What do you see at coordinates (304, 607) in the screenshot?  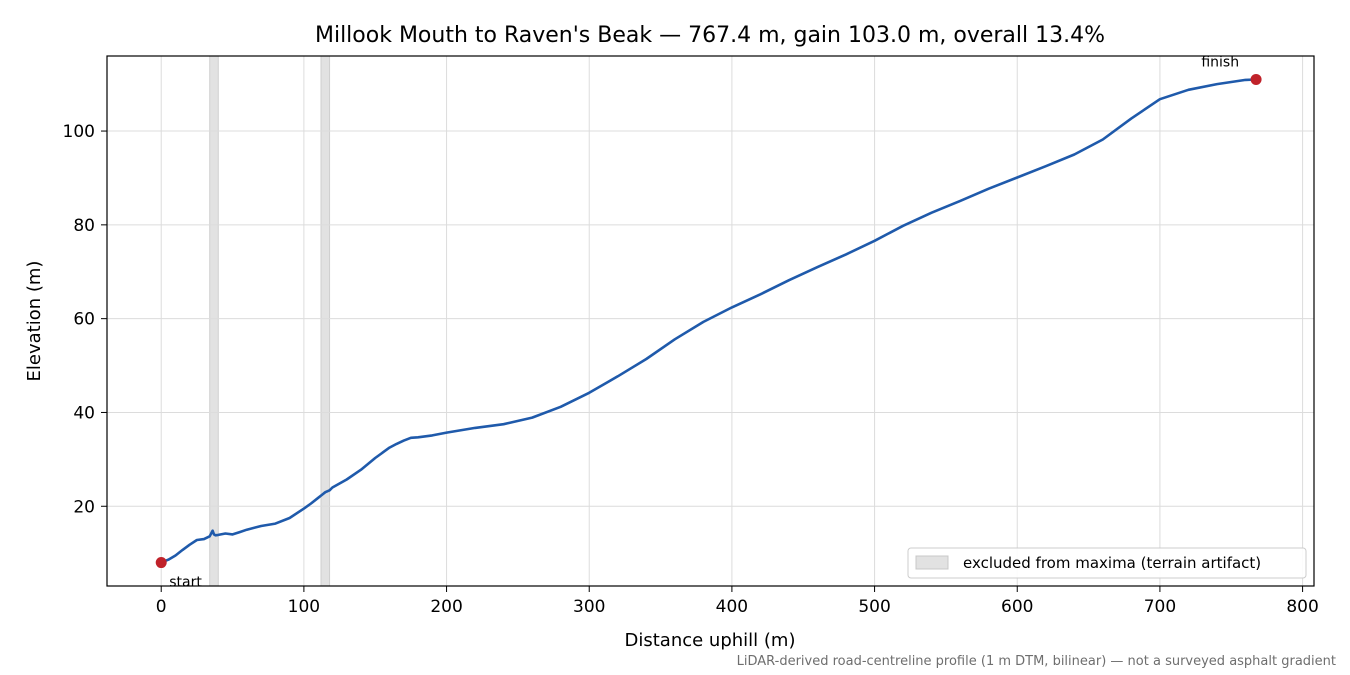 I see `x-tick-label: 100` at bounding box center [304, 607].